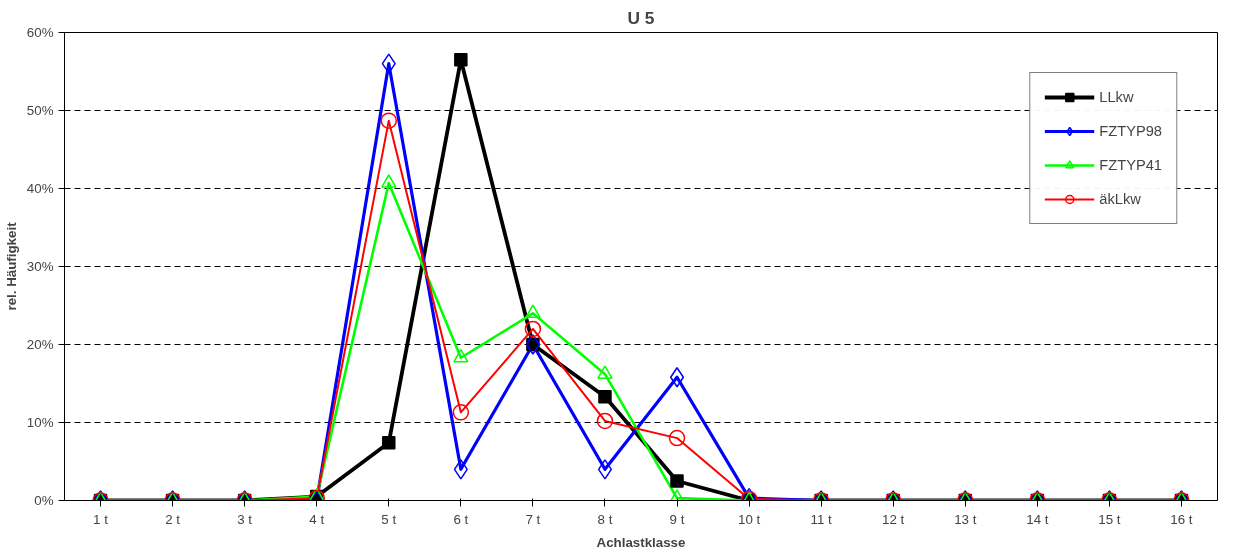  What do you see at coordinates (101, 519) in the screenshot?
I see `x-tick-label: 1 t` at bounding box center [101, 519].